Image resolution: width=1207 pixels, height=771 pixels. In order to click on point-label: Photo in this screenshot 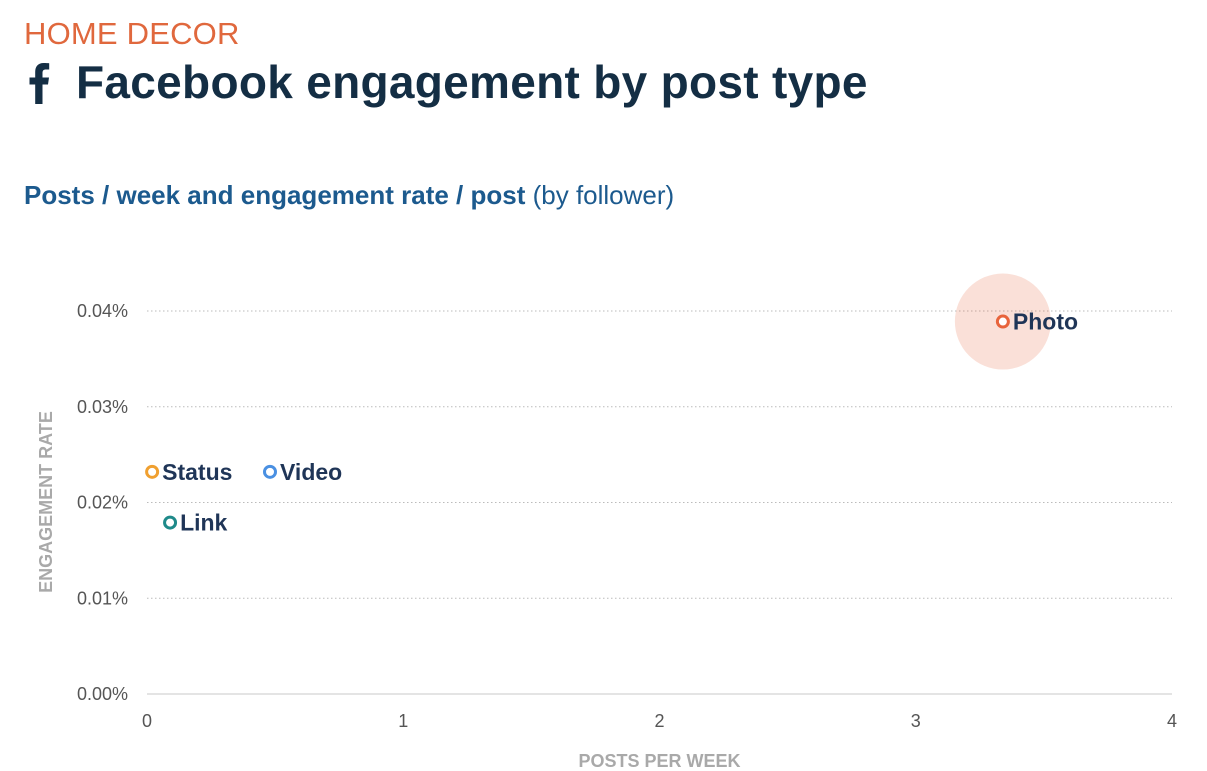, I will do `click(1045, 322)`.